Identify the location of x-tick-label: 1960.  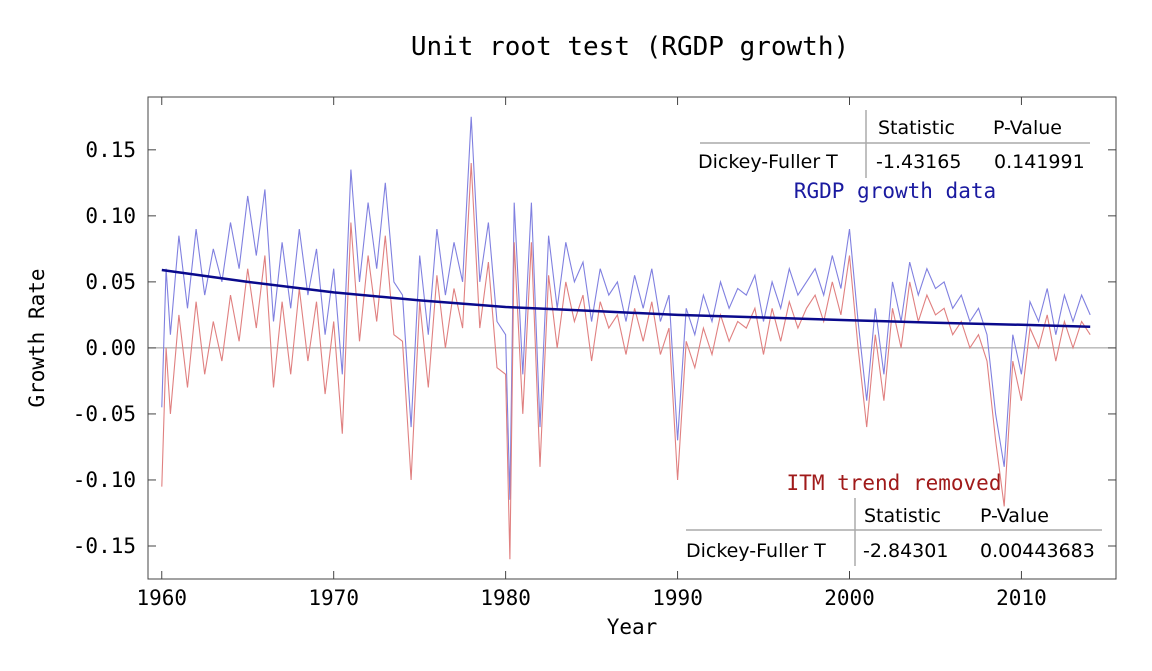
(161, 598).